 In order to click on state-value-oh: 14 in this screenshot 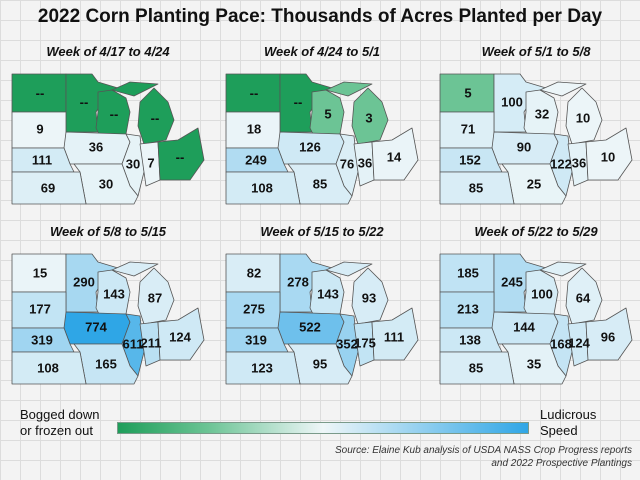, I will do `click(394, 156)`.